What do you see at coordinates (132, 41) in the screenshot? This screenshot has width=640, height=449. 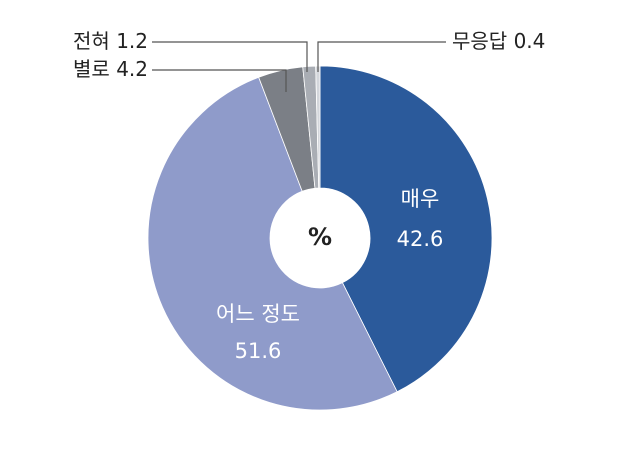 I see `value-label: 1.2` at bounding box center [132, 41].